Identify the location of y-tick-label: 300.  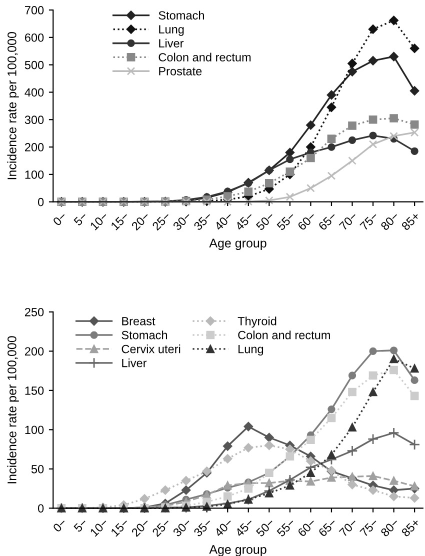
(34, 120).